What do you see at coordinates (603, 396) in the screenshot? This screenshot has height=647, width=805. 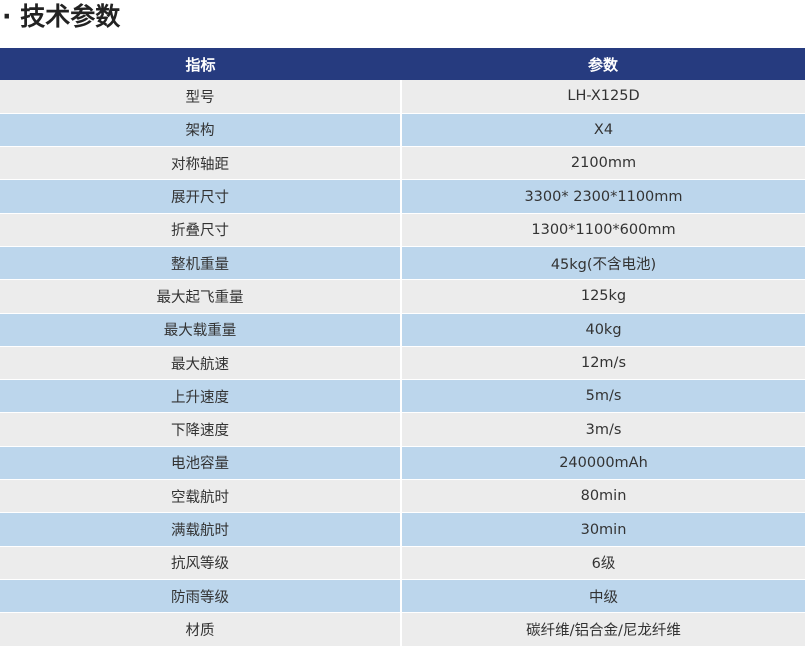 I see `row-value: 5m/s` at bounding box center [603, 396].